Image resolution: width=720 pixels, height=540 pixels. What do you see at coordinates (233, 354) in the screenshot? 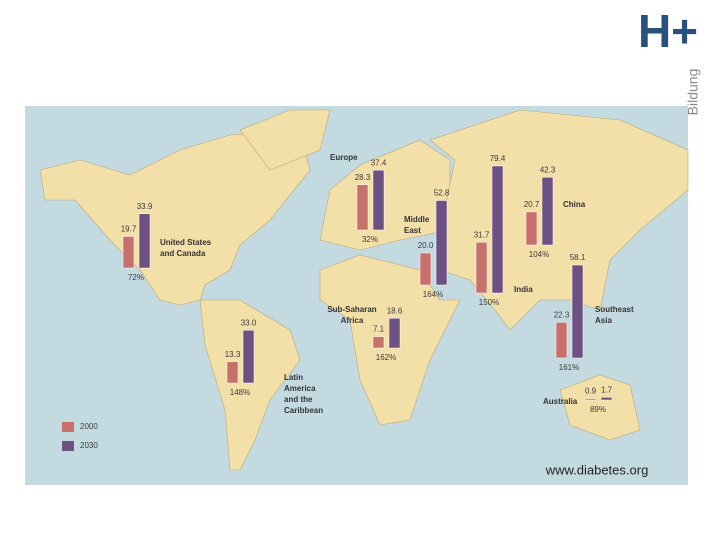
I see `value-label: 13.3` at bounding box center [233, 354].